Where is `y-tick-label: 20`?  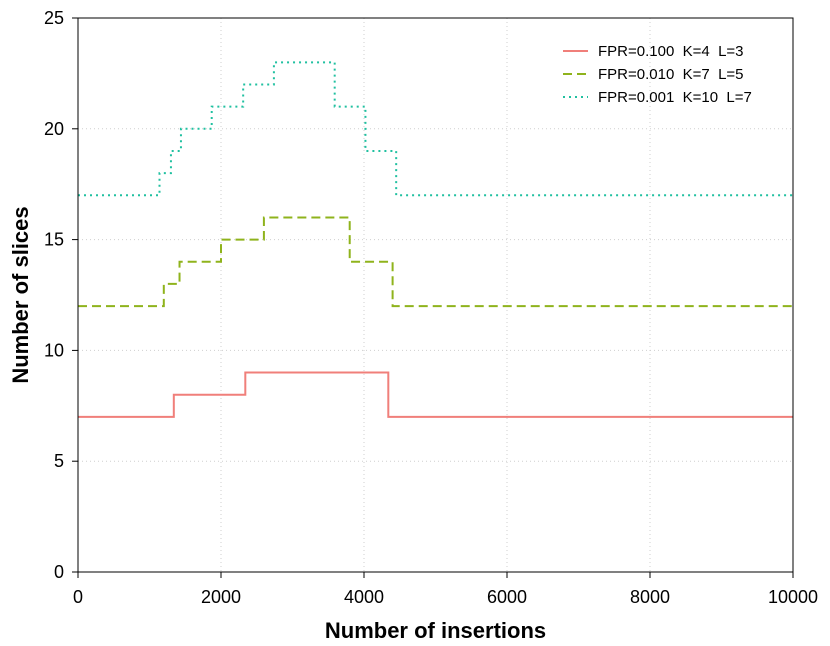
y-tick-label: 20 is located at coordinates (54, 129).